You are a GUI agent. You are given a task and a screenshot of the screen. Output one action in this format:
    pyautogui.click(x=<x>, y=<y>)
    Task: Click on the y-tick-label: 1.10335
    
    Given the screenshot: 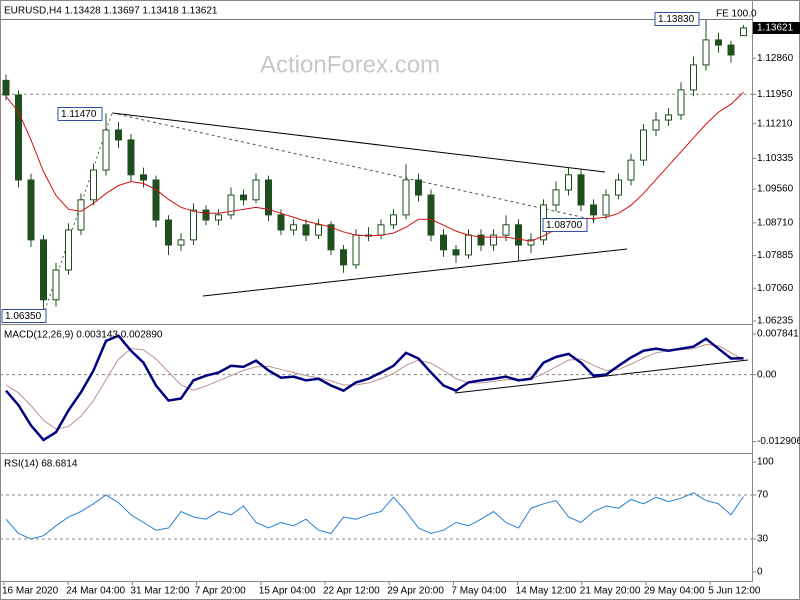 What is the action you would take?
    pyautogui.click(x=775, y=158)
    